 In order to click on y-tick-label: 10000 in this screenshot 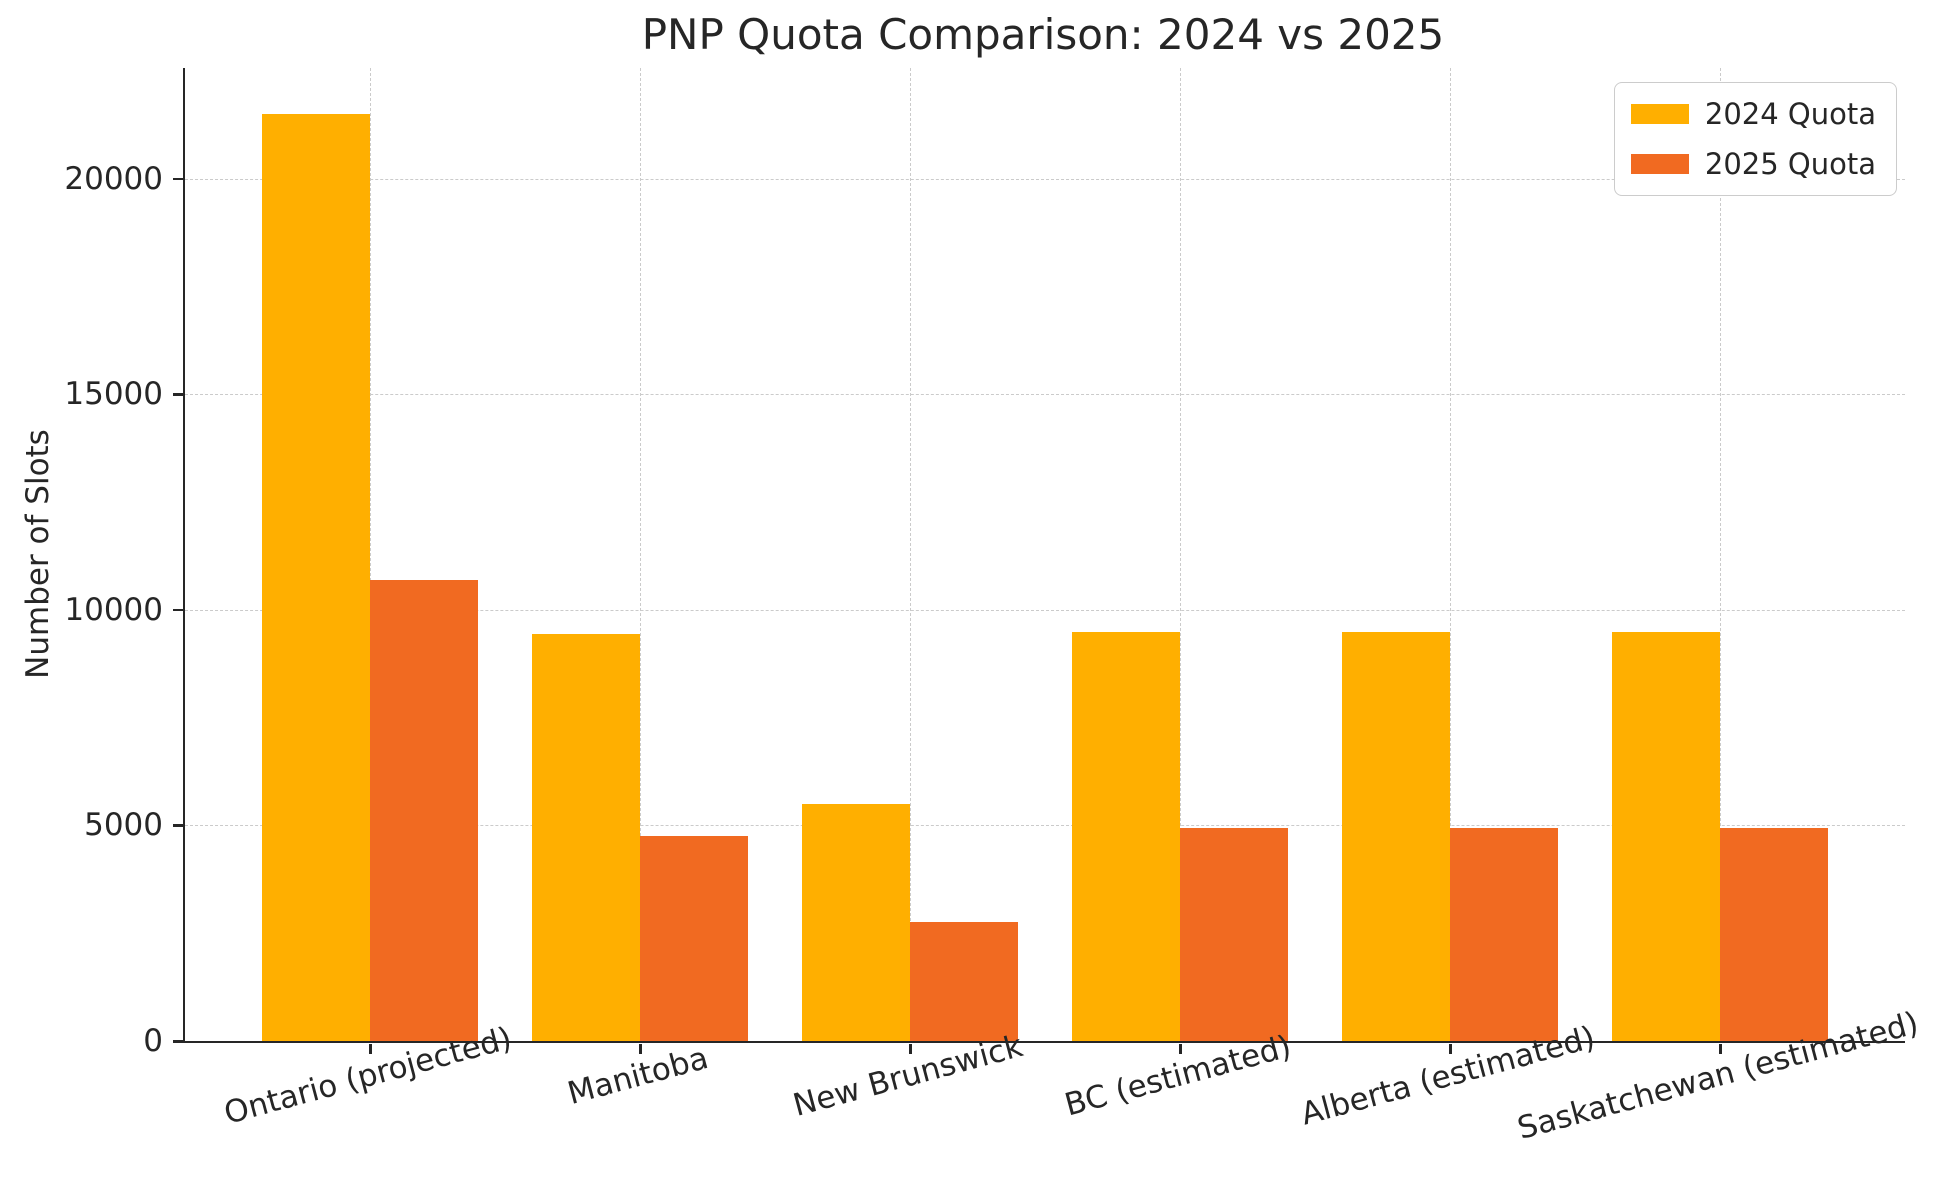, I will do `click(113, 609)`.